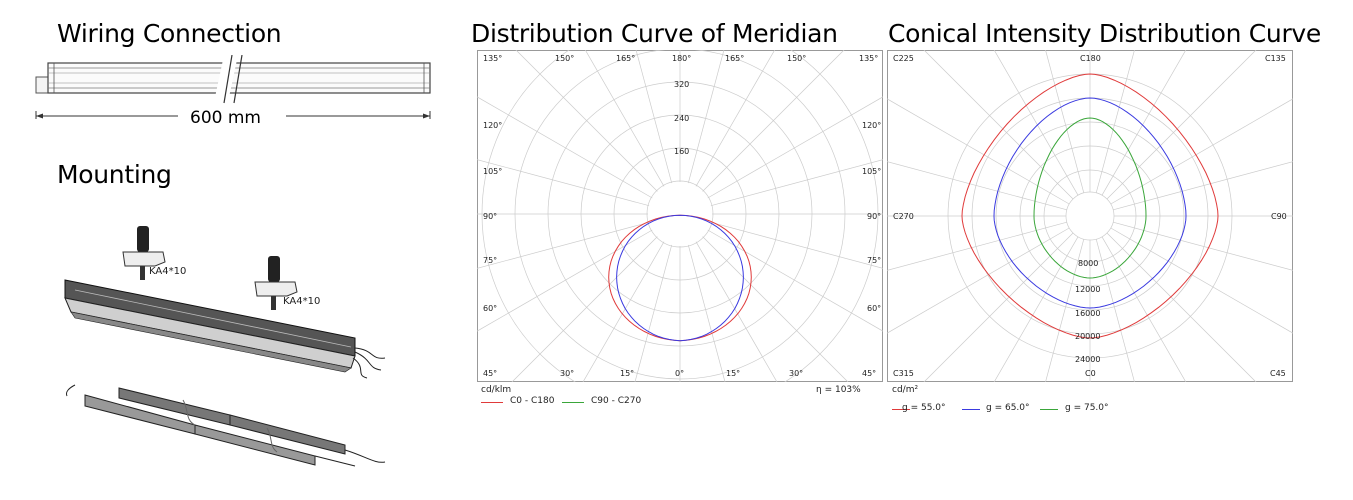  What do you see at coordinates (1008, 408) in the screenshot?
I see `legend-label-g65: g = 65.0°` at bounding box center [1008, 408].